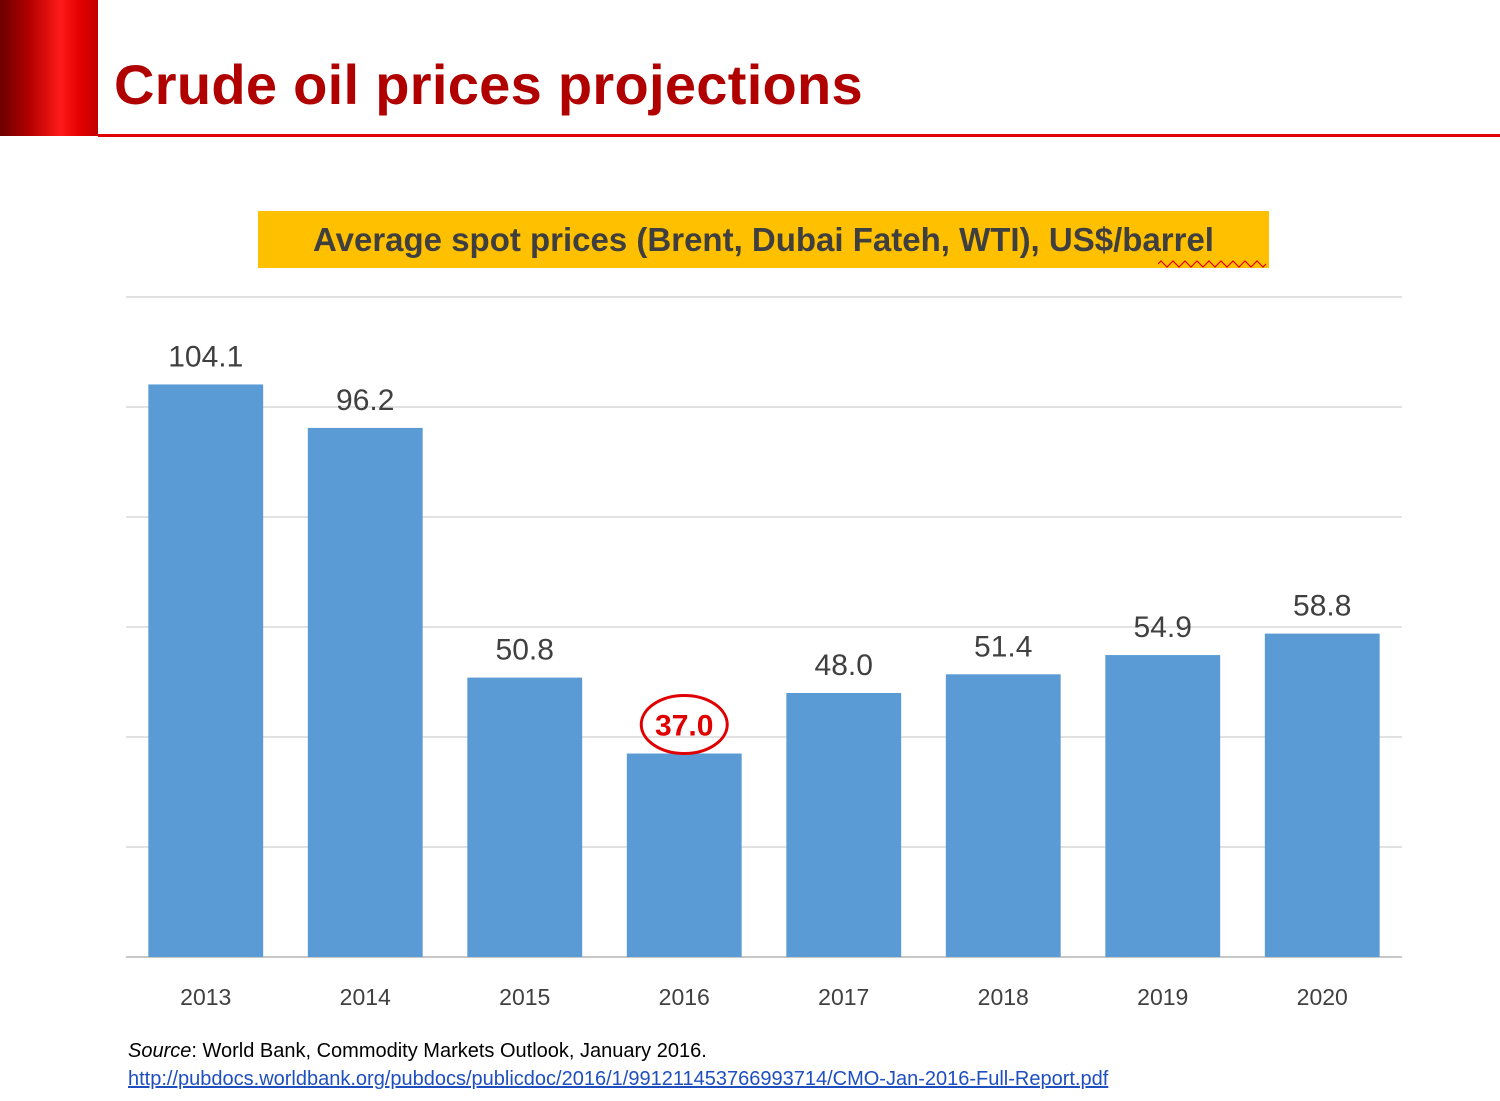 This screenshot has width=1500, height=1101. What do you see at coordinates (206, 670) in the screenshot?
I see `bar-2013` at bounding box center [206, 670].